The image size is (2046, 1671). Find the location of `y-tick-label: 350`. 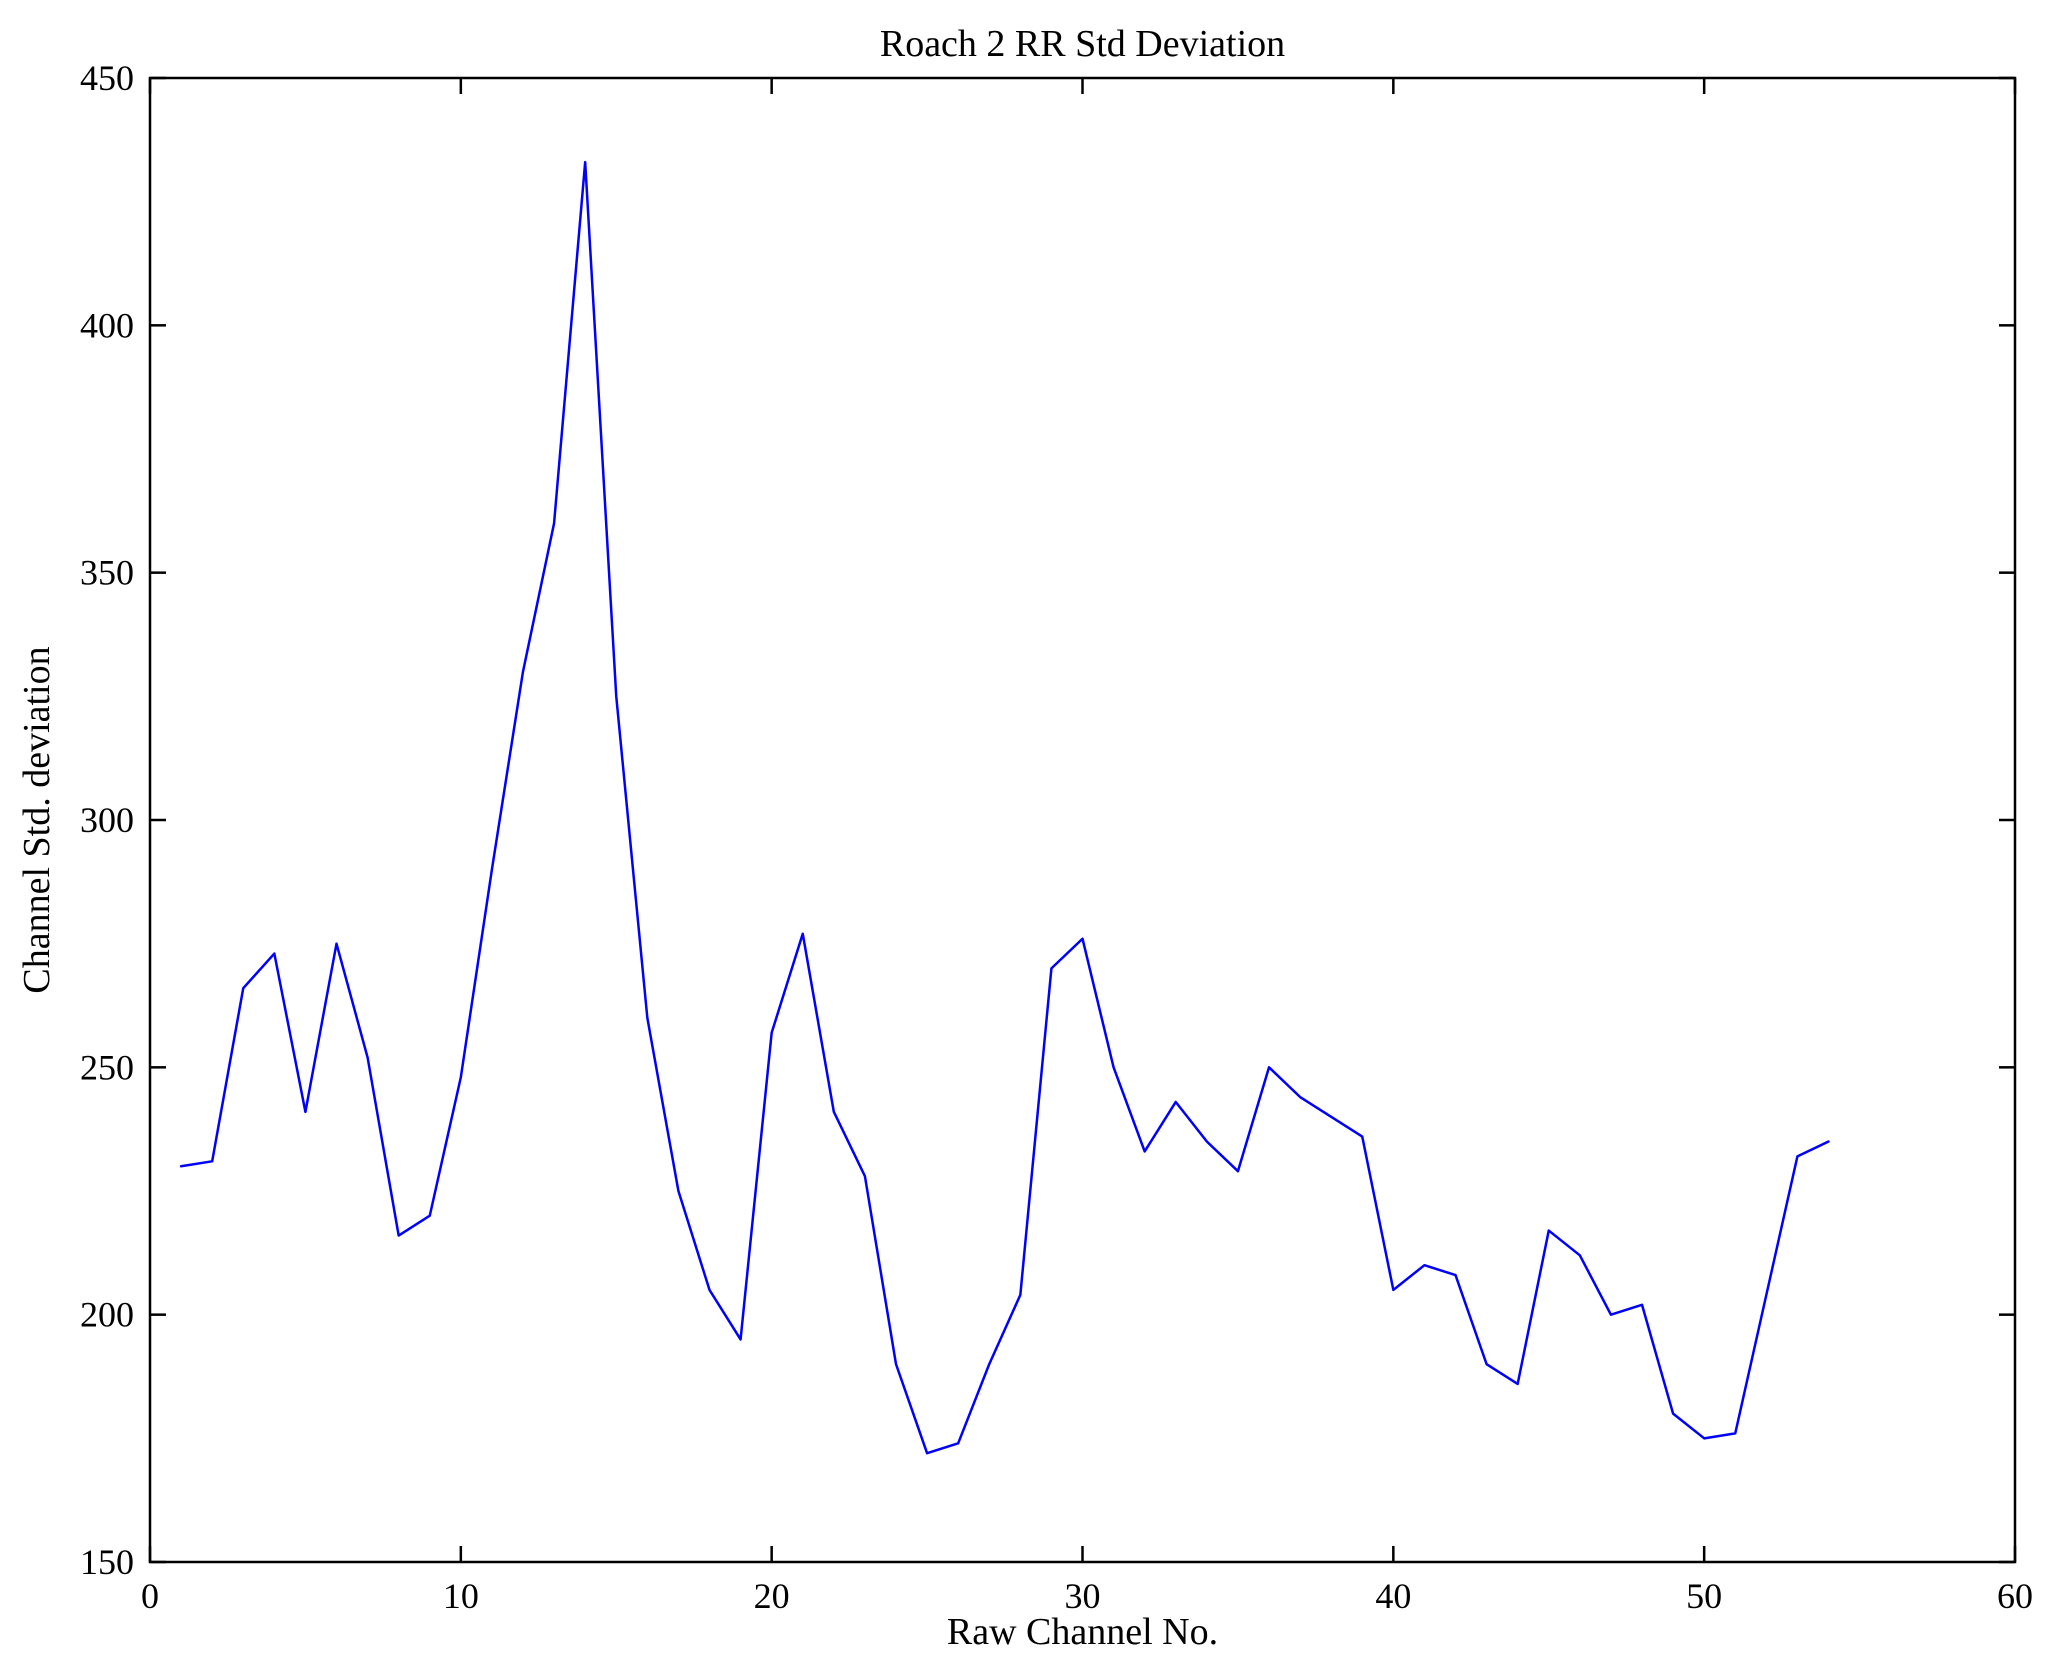

y-tick-label: 350 is located at coordinates (107, 573).